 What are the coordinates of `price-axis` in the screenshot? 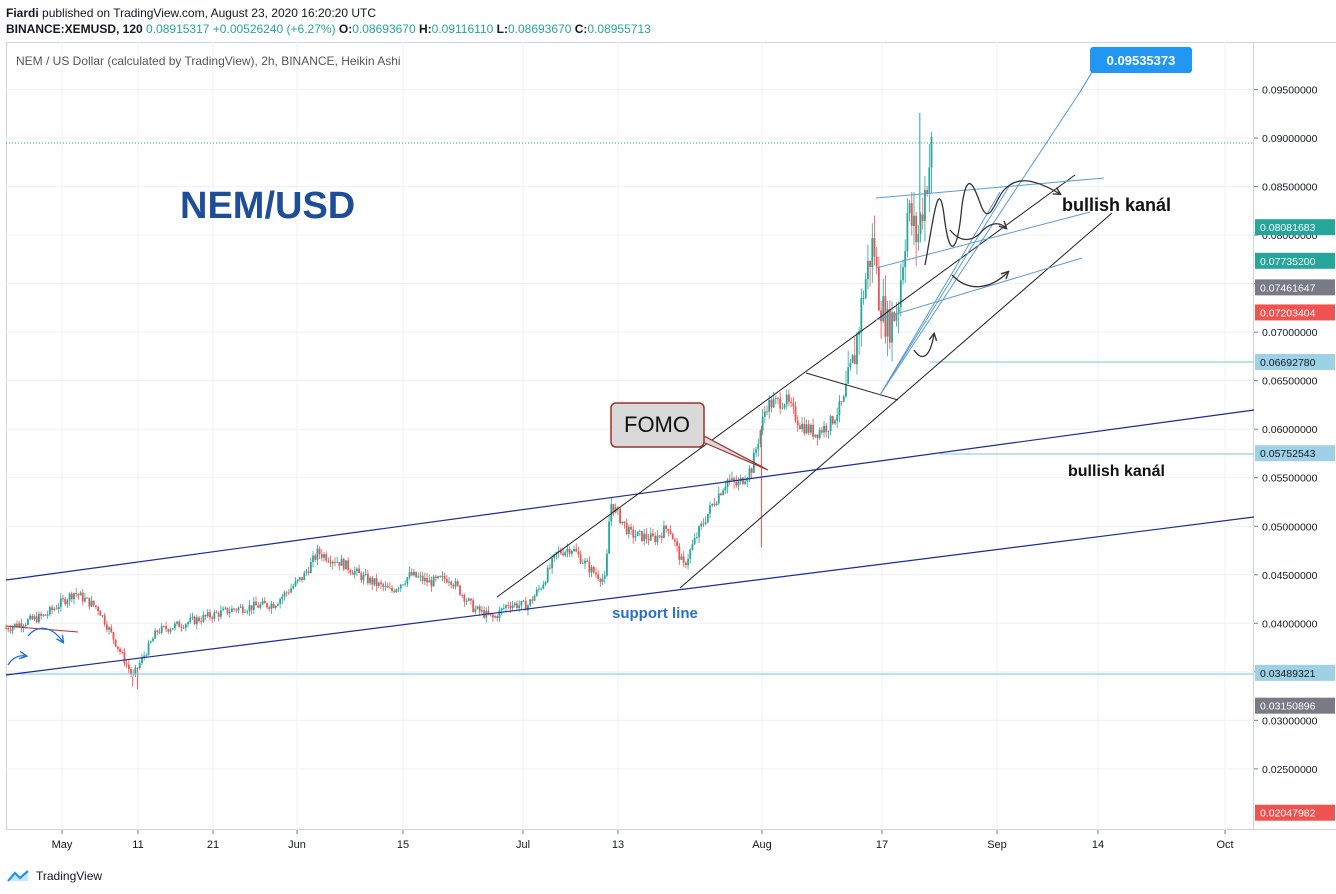 It's located at (1295, 436).